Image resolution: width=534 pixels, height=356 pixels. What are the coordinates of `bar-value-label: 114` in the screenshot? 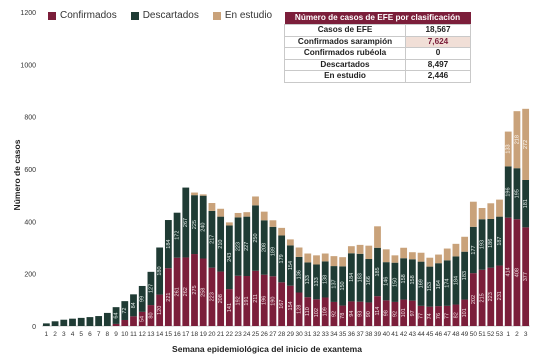 It's located at (378, 311).